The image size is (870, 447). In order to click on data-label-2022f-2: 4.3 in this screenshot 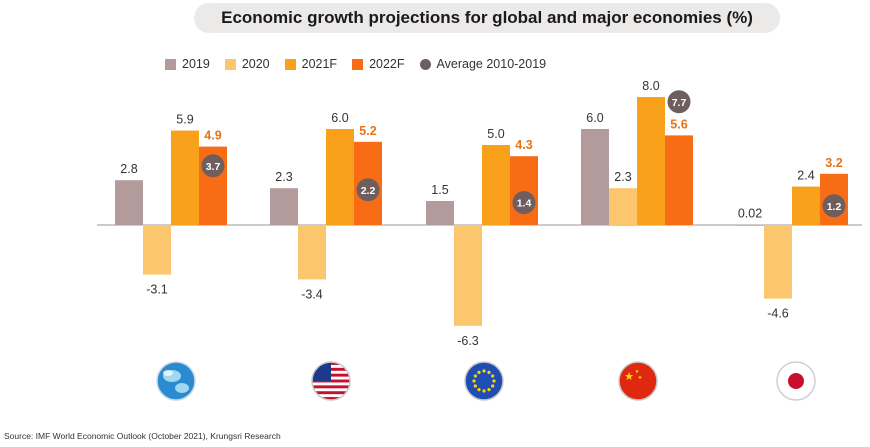, I will do `click(523, 145)`.